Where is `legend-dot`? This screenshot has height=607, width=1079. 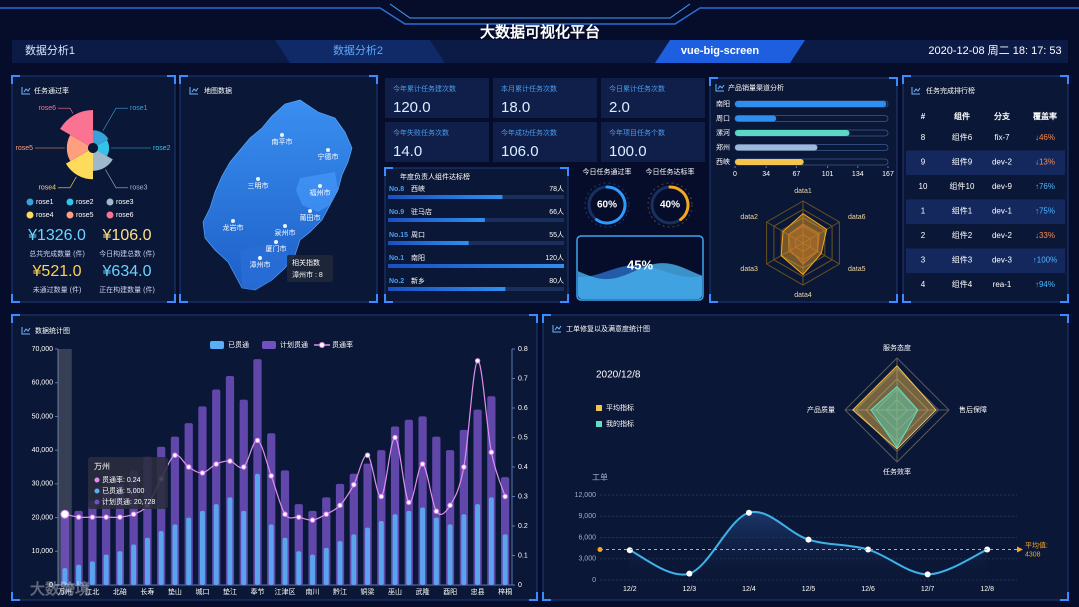
legend-dot is located at coordinates (70, 202).